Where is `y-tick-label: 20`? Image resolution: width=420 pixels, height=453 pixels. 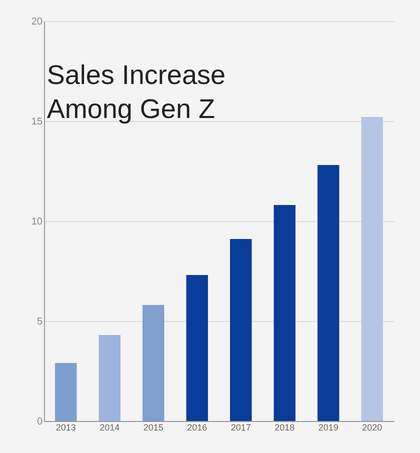 y-tick-label: 20 is located at coordinates (37, 22).